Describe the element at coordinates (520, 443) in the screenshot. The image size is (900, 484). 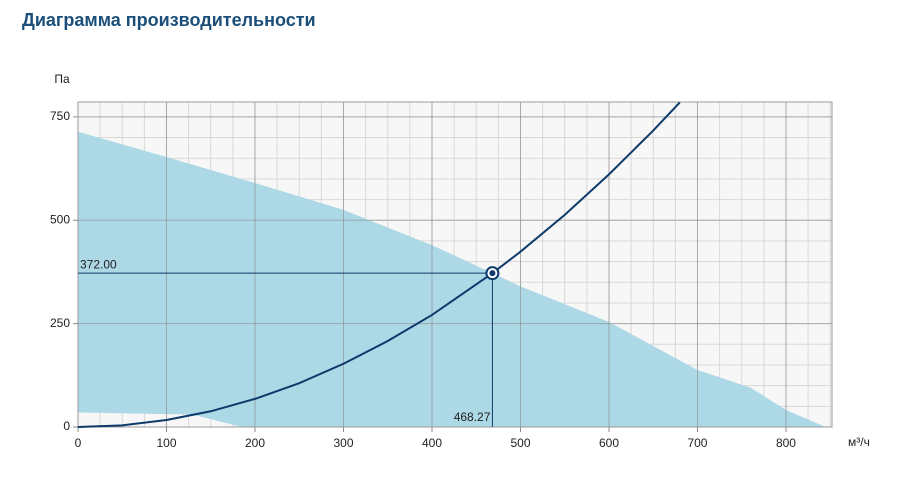
I see `x-tick-label: 500` at that location.